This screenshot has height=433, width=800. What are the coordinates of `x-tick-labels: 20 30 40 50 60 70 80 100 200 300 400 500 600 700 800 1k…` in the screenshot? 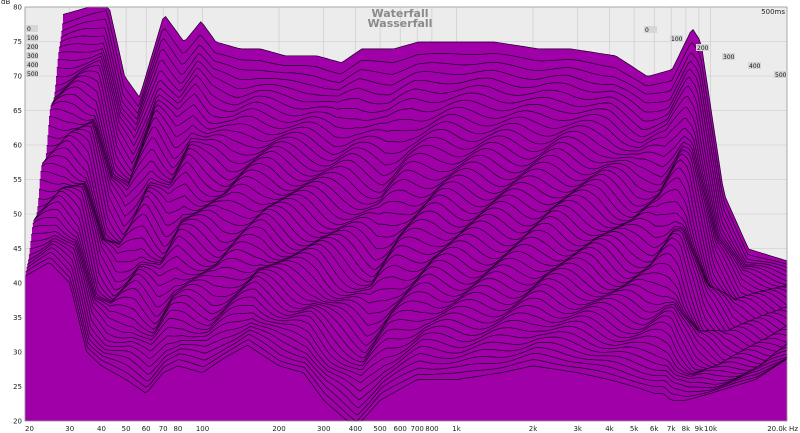 It's located at (411, 429).